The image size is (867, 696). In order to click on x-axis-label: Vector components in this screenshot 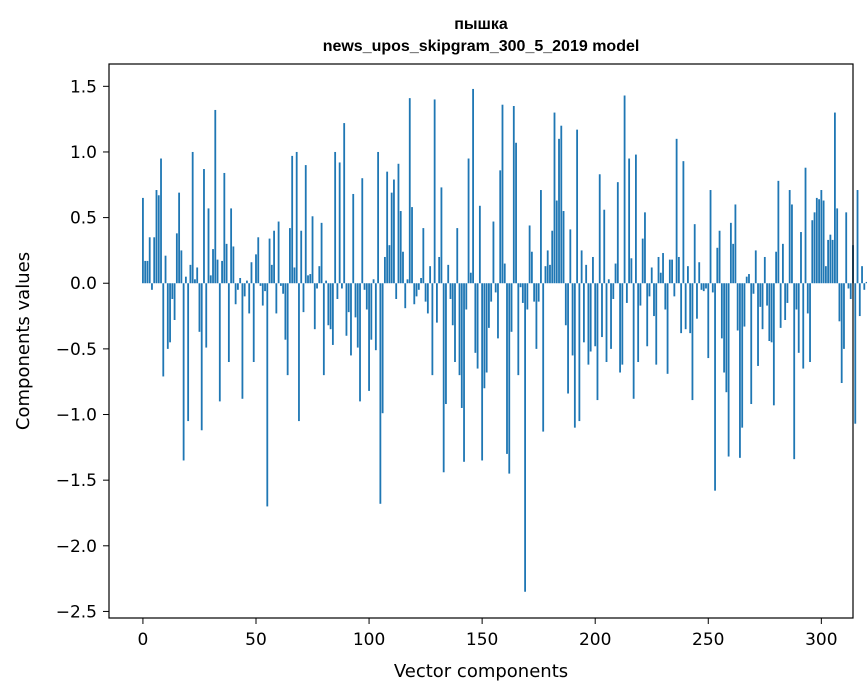, I will do `click(481, 671)`.